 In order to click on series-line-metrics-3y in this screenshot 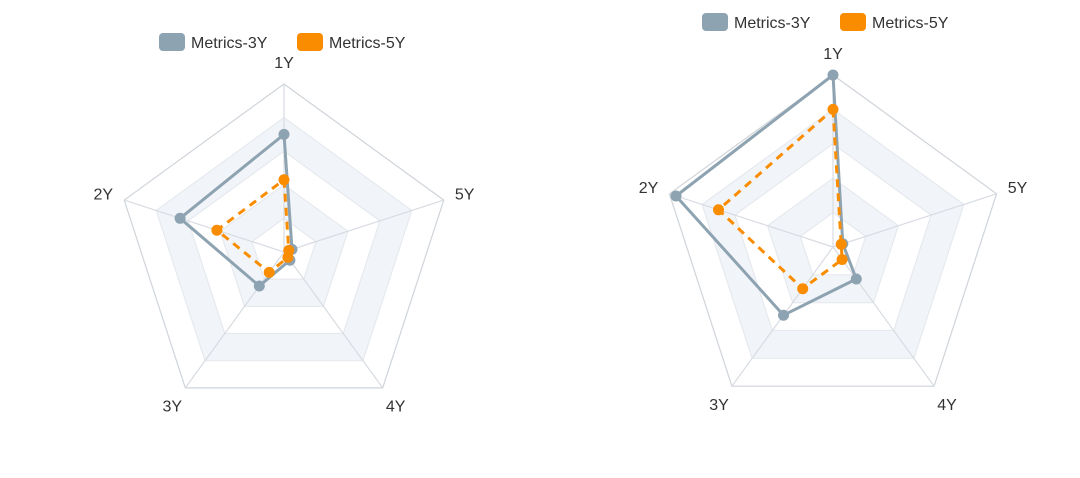, I will do `click(766, 195)`.